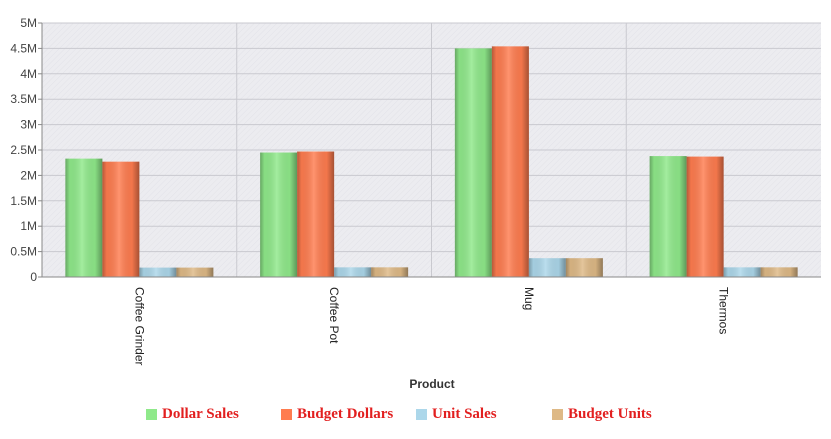 This screenshot has width=831, height=439. What do you see at coordinates (139, 326) in the screenshot?
I see `x-tick-label: Coffee Grinder` at bounding box center [139, 326].